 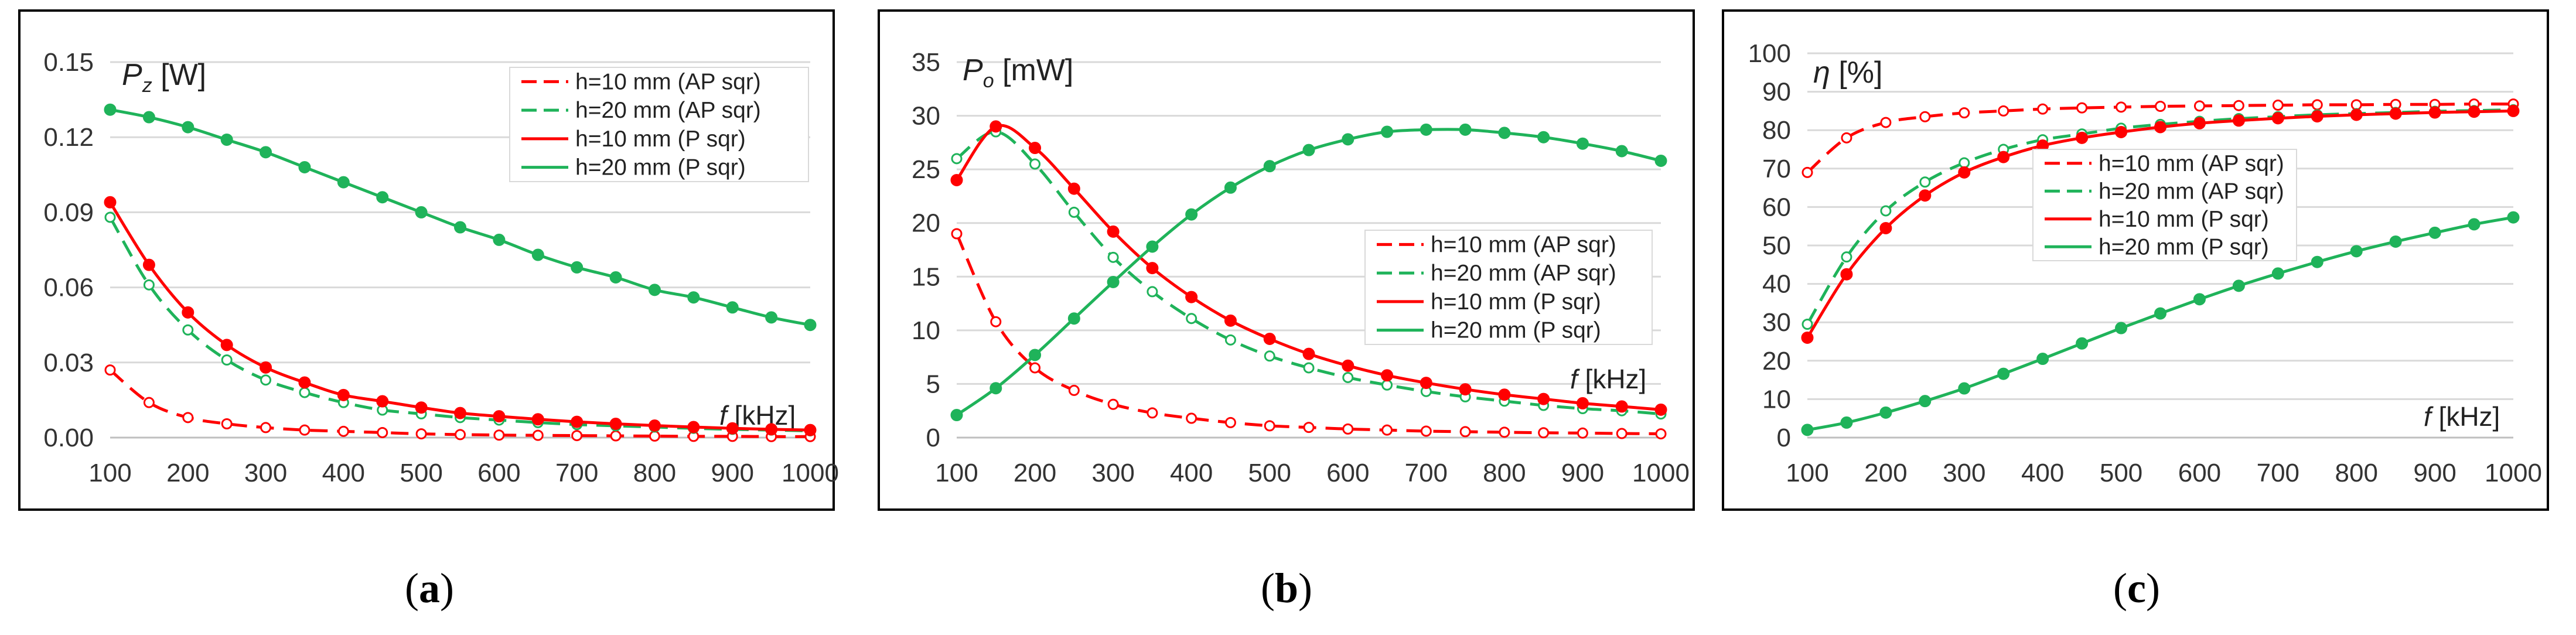 What do you see at coordinates (1776, 361) in the screenshot?
I see `y-tick-label: 20` at bounding box center [1776, 361].